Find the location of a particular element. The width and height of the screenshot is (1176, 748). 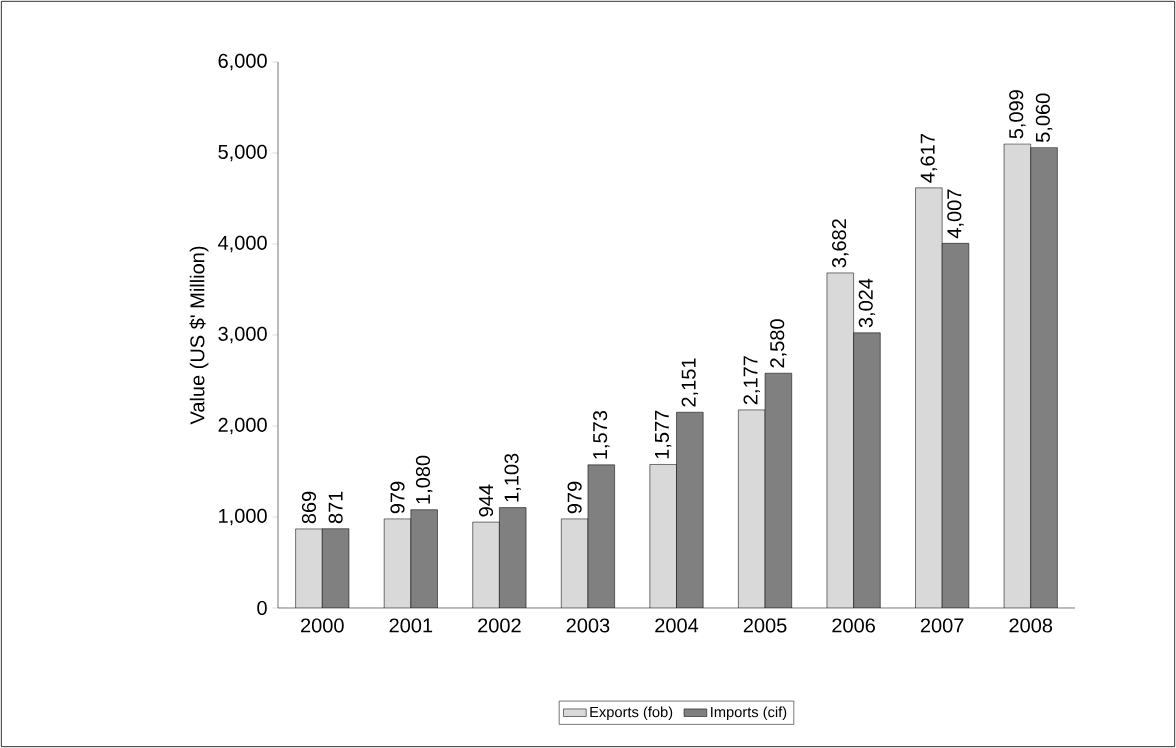

x-tick-label: 2007 is located at coordinates (942, 625).